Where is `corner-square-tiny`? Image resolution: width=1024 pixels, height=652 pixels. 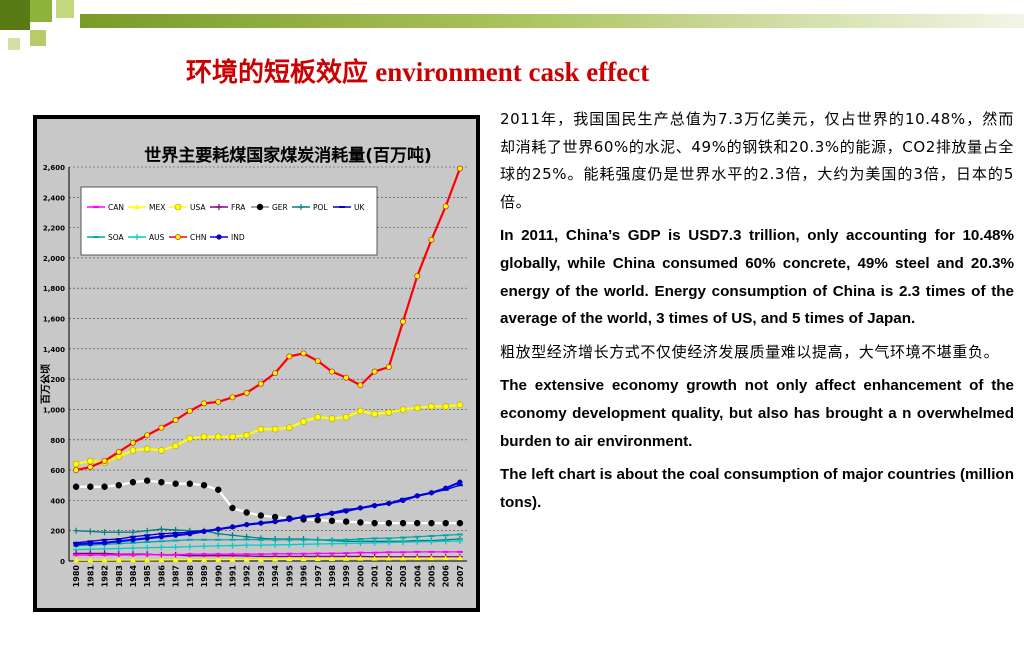 corner-square-tiny is located at coordinates (14, 44).